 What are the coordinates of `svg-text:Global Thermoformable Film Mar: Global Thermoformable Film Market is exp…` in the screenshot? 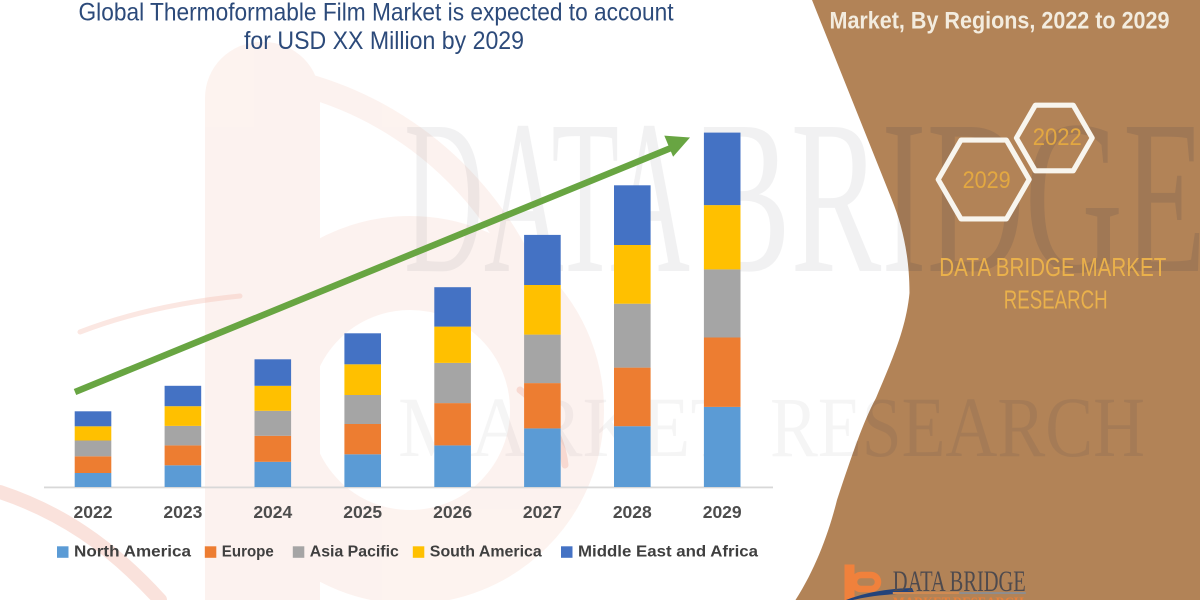 It's located at (376, 13).